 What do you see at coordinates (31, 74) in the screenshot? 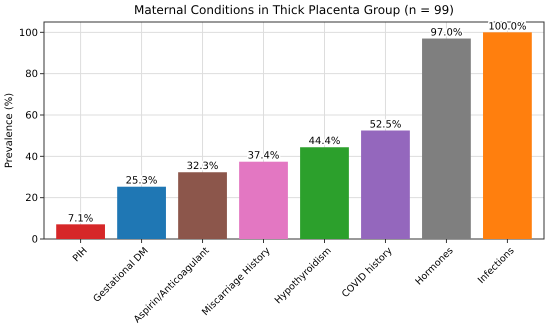
I see `y-tick-label: 80` at bounding box center [31, 74].